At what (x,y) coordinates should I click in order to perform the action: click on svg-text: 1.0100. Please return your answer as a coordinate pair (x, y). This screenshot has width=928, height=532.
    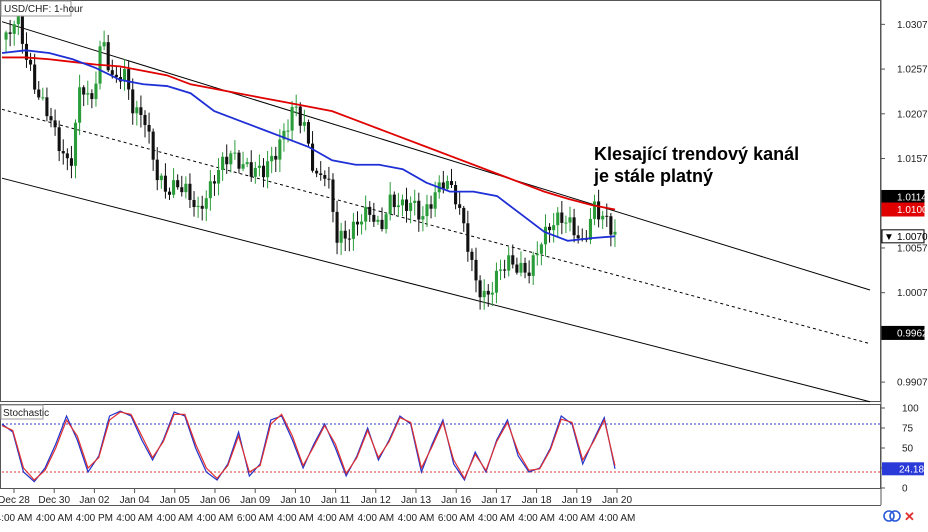
    Looking at the image, I should click on (912, 210).